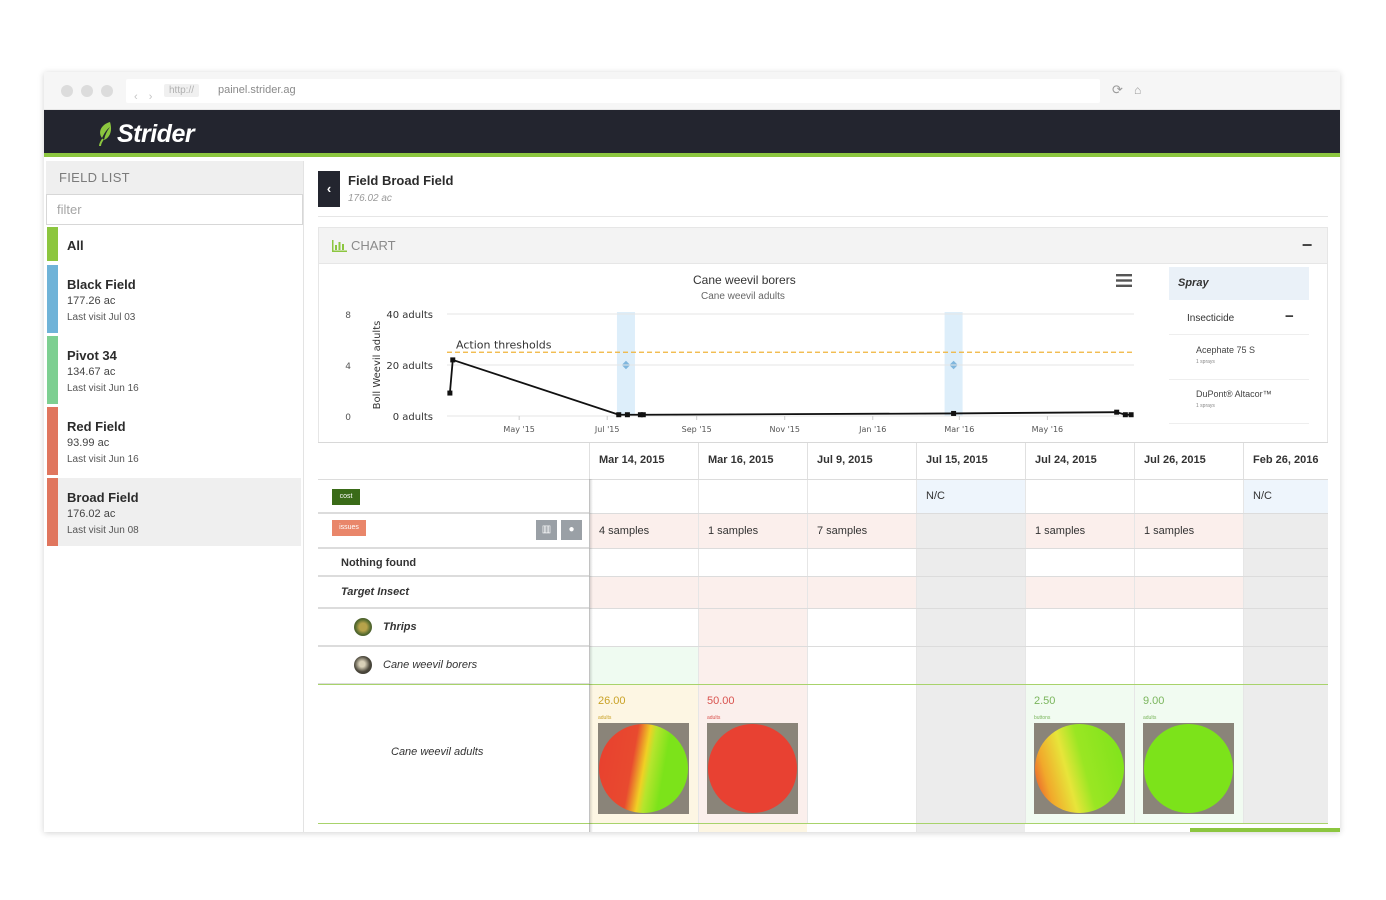 The width and height of the screenshot is (1386, 900). What do you see at coordinates (145, 97) in the screenshot?
I see `back-forward-arrows-icon: ‹ ›` at bounding box center [145, 97].